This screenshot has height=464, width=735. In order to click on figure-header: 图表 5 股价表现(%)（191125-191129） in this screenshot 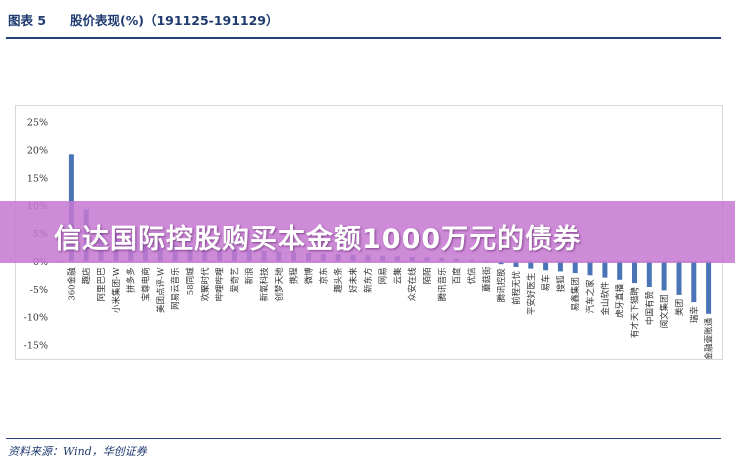, I will do `click(363, 19)`.